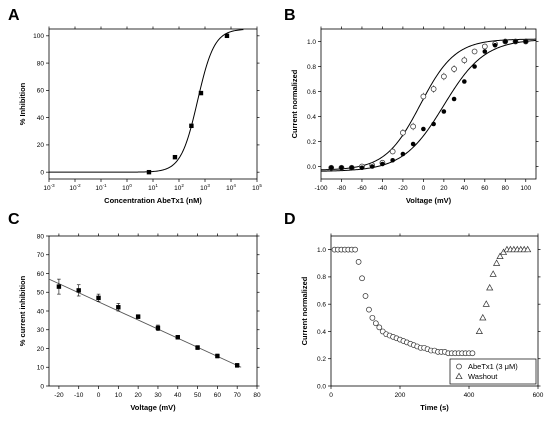 This screenshot has width=550, height=425. What do you see at coordinates (311, 92) in the screenshot?
I see `y-tick-label: 0.6` at bounding box center [311, 92].